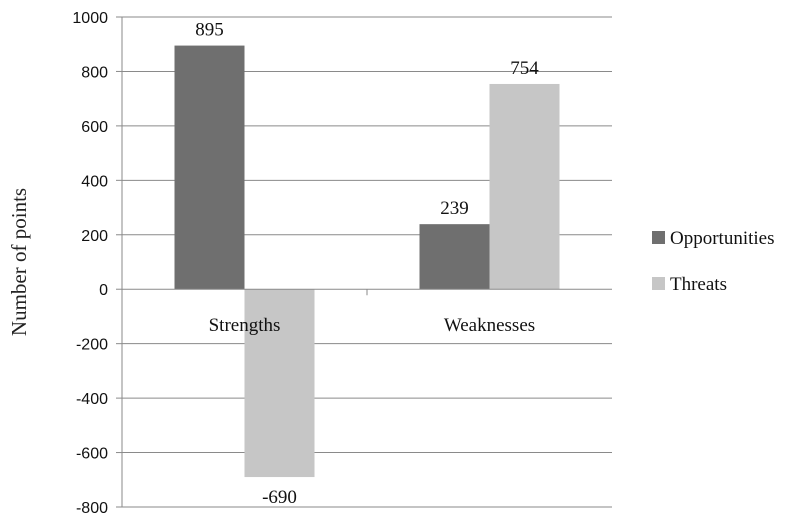 Image resolution: width=810 pixels, height=515 pixels. I want to click on data-label: 239, so click(454, 208).